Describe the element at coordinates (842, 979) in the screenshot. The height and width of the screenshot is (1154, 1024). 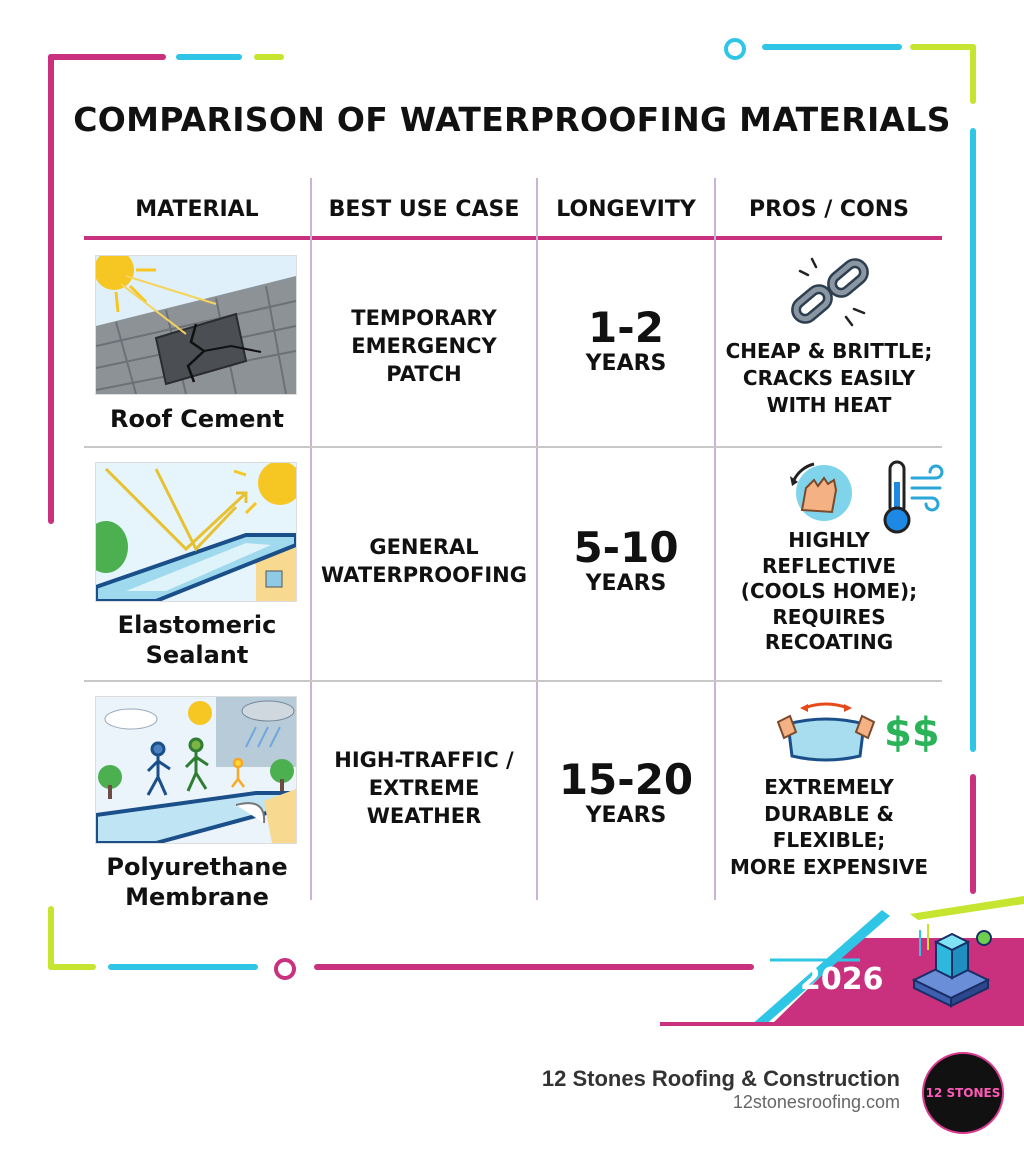
I see `badge-year: 2026` at that location.